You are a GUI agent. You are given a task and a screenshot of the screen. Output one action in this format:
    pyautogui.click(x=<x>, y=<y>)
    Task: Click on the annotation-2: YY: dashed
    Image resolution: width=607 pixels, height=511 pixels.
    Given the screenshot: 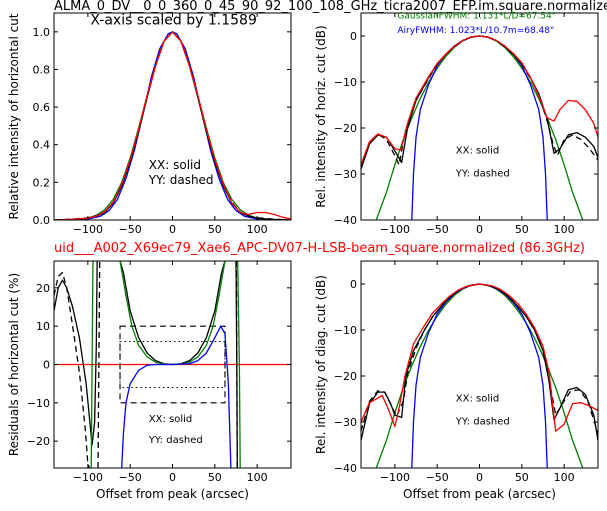 What is the action you would take?
    pyautogui.click(x=181, y=180)
    